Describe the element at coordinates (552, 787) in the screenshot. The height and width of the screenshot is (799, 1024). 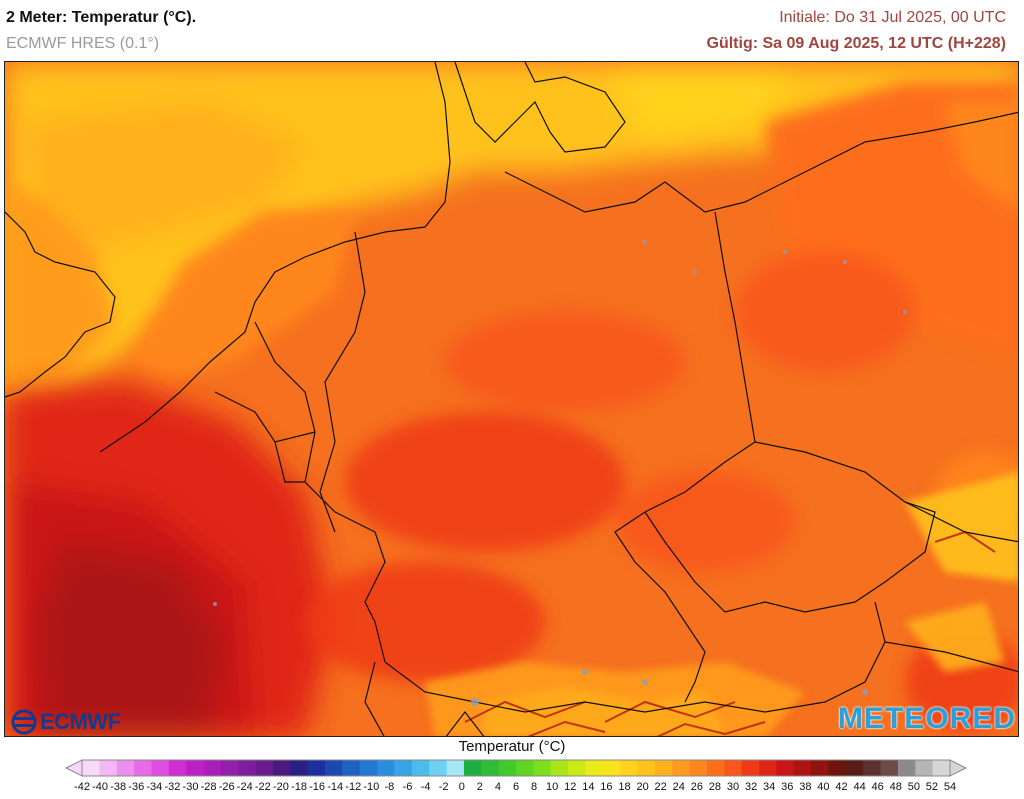
I see `legend-tick-label: 10` at that location.